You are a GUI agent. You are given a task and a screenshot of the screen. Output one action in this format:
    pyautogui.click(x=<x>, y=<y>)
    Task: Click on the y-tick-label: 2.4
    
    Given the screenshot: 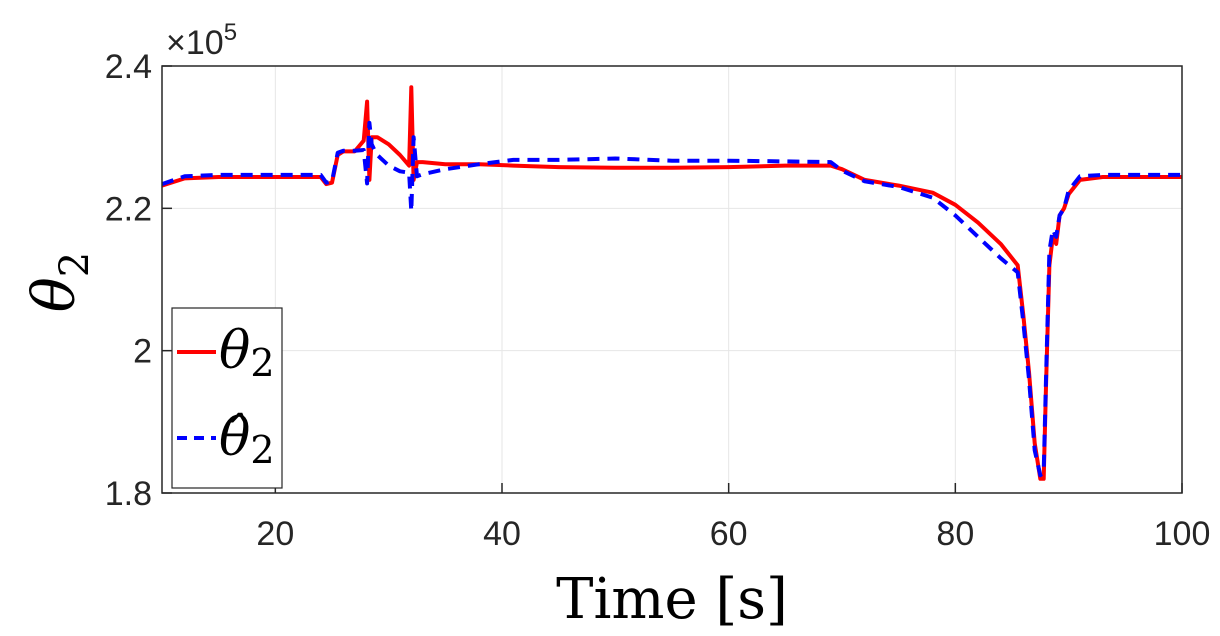 What is the action you would take?
    pyautogui.click(x=128, y=67)
    